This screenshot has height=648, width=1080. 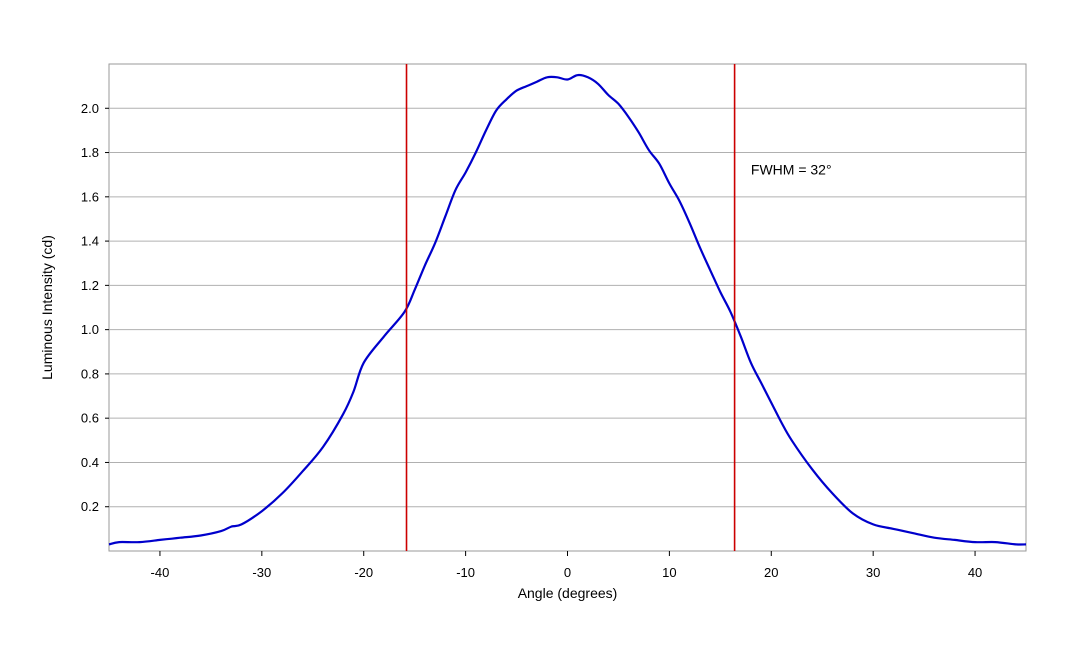 I want to click on annotations: FWHM = 32°, so click(x=791, y=170).